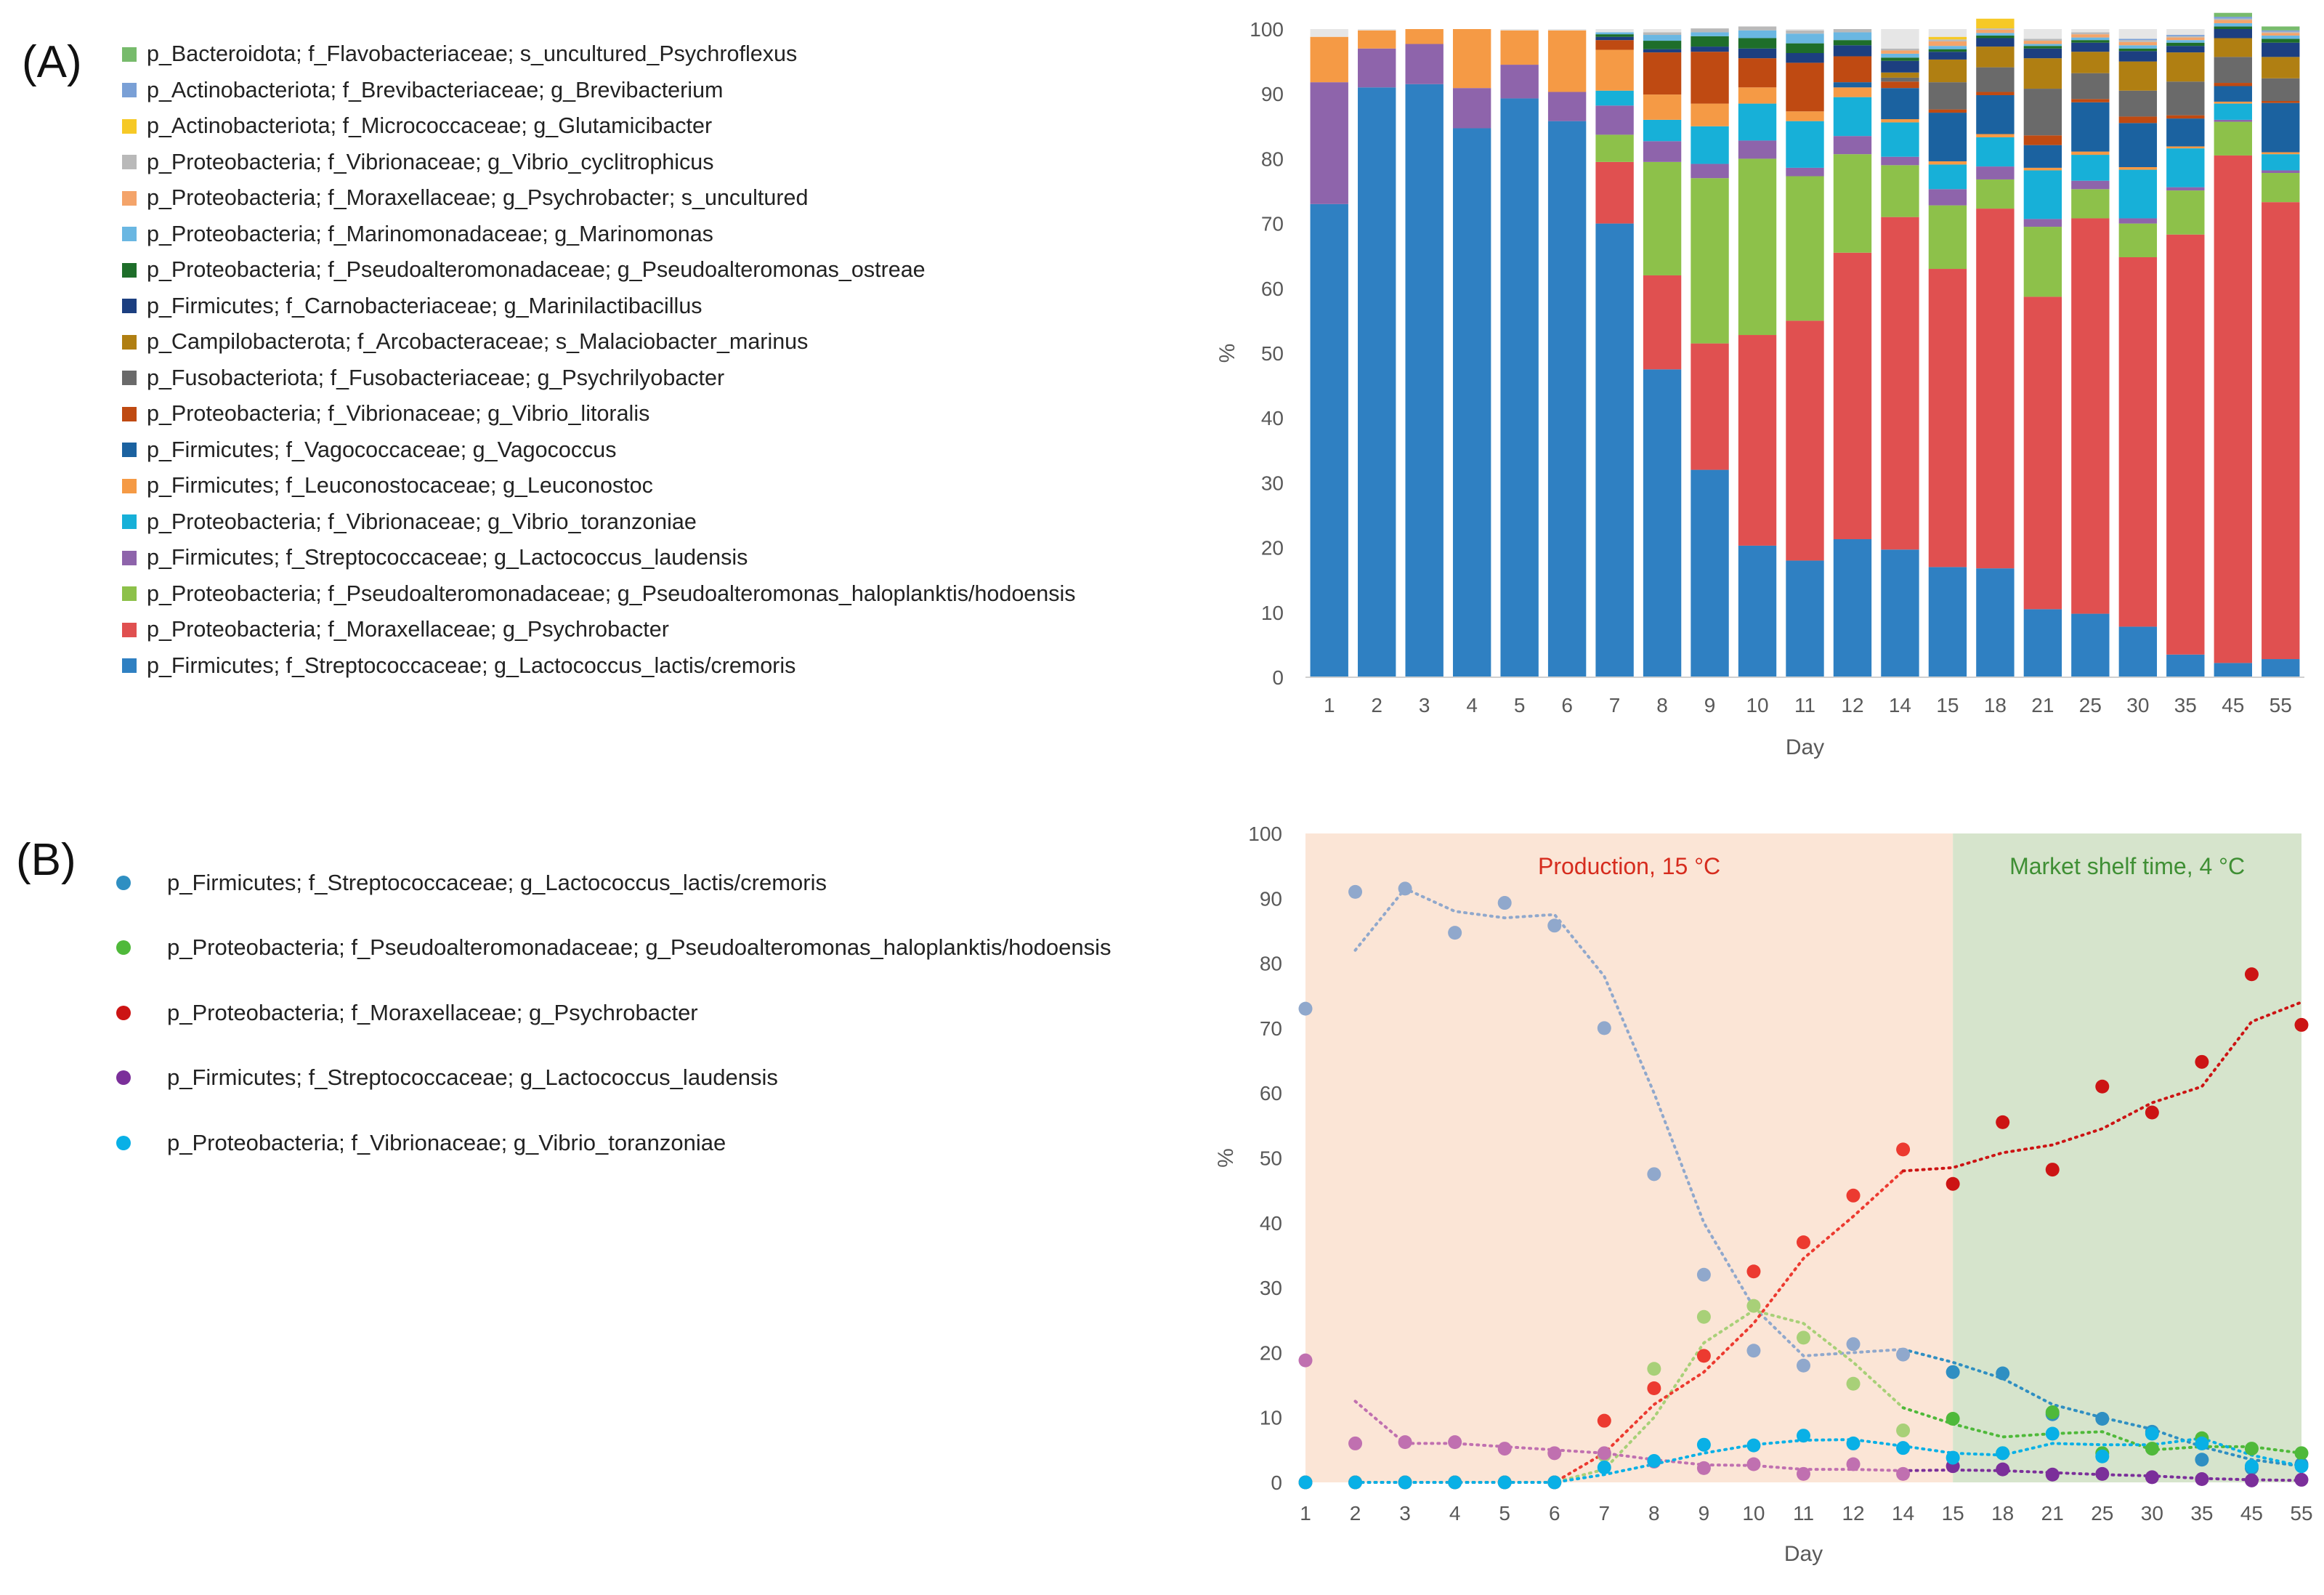 This screenshot has width=2324, height=1595. Describe the element at coordinates (1273, 94) in the screenshot. I see `y-tick-label: 90` at that location.